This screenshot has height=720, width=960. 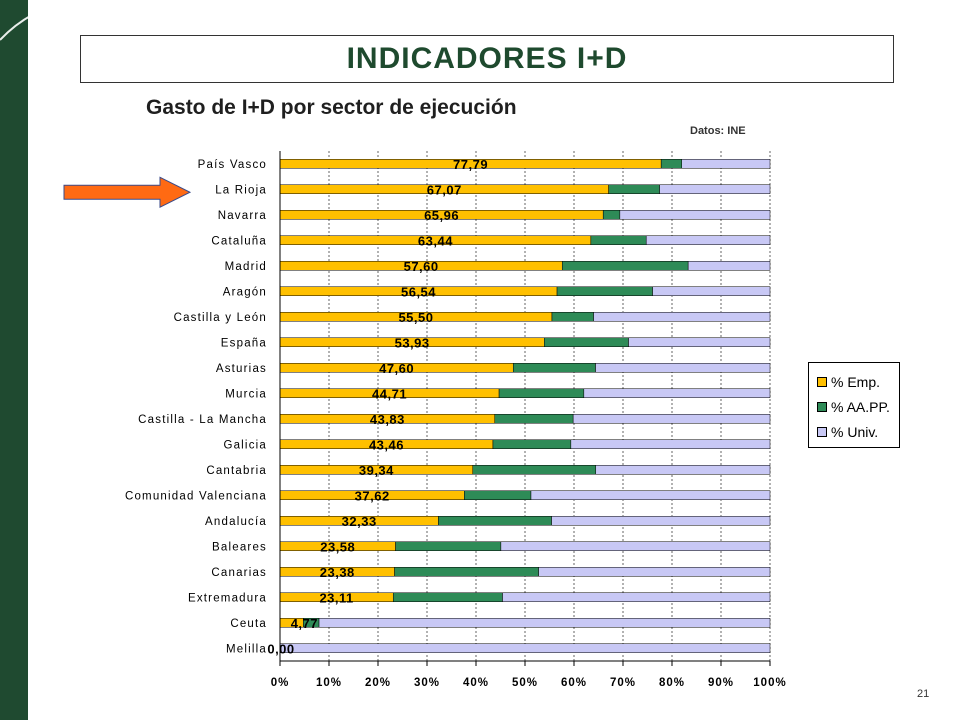 What do you see at coordinates (372, 495) in the screenshot?
I see `value-label: 37,62` at bounding box center [372, 495].